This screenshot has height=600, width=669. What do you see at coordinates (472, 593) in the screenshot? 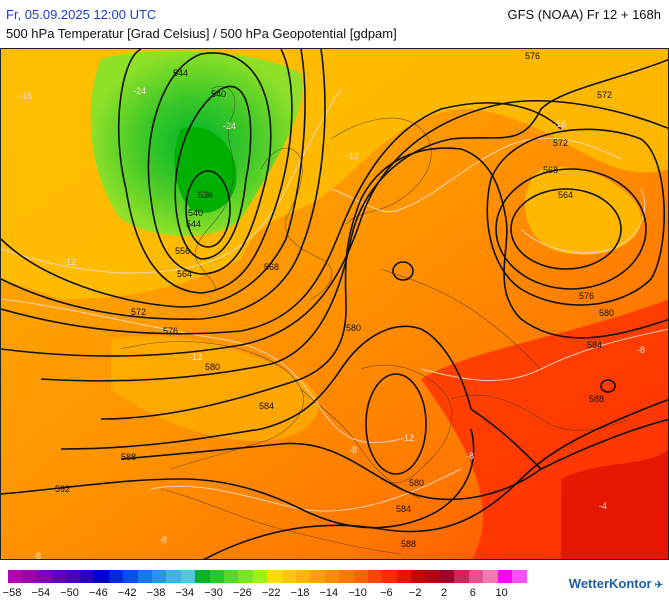
I see `legend-label: 6` at bounding box center [472, 593].